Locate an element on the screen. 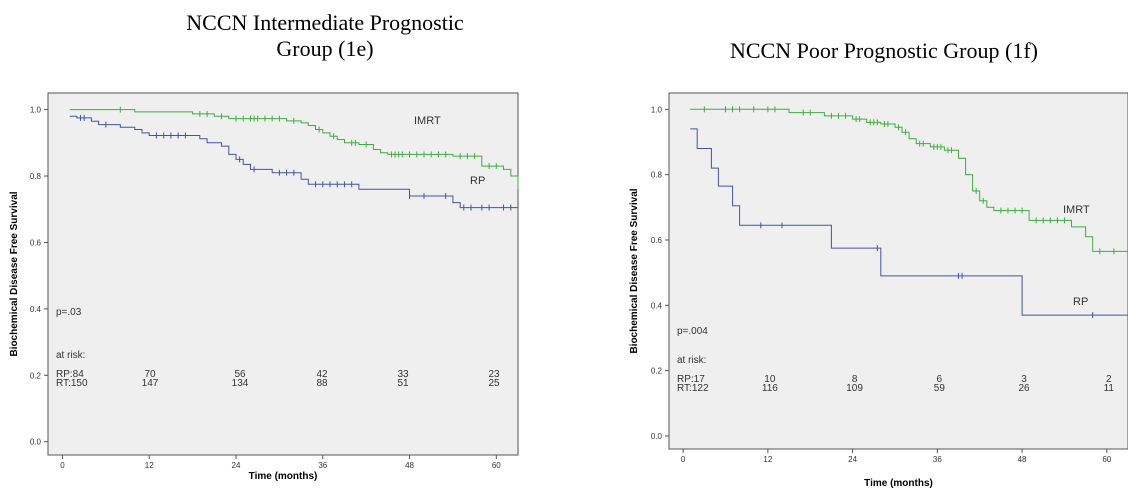  chart-title-intermediate: NCCN Intermediate Prognostic Group (1e) is located at coordinates (325, 36).